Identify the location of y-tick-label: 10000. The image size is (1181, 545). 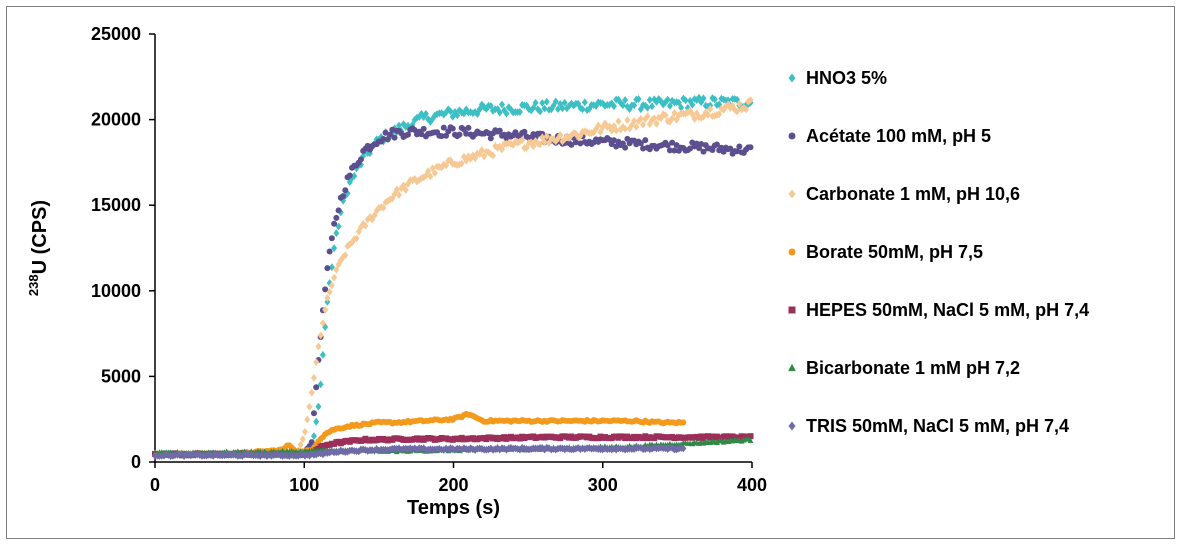
(116, 291).